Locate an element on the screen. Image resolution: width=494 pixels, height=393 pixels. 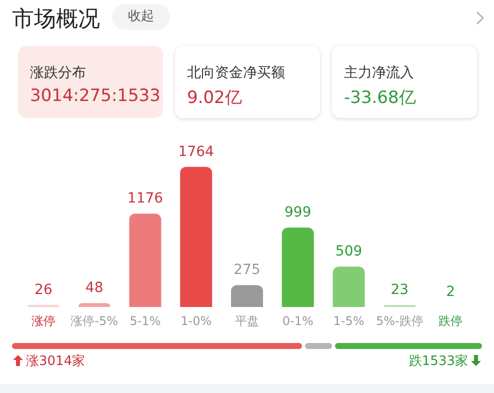
text: 3014:275:1533 is located at coordinates (95, 96).